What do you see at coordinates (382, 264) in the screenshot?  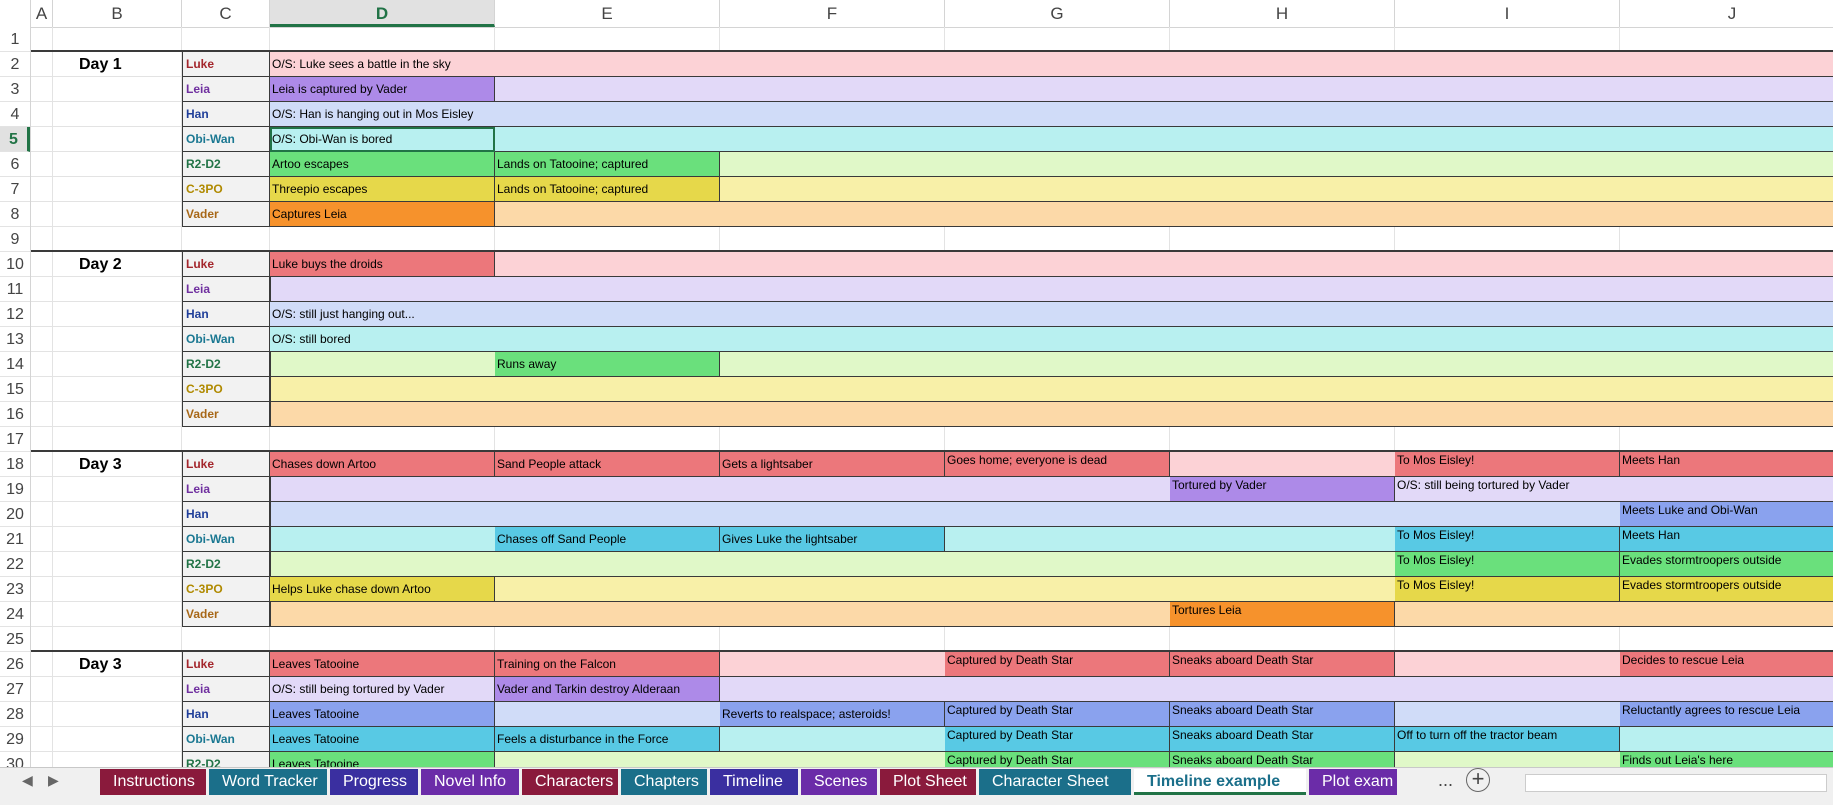 I see `timeline-event: Luke buys the droids` at bounding box center [382, 264].